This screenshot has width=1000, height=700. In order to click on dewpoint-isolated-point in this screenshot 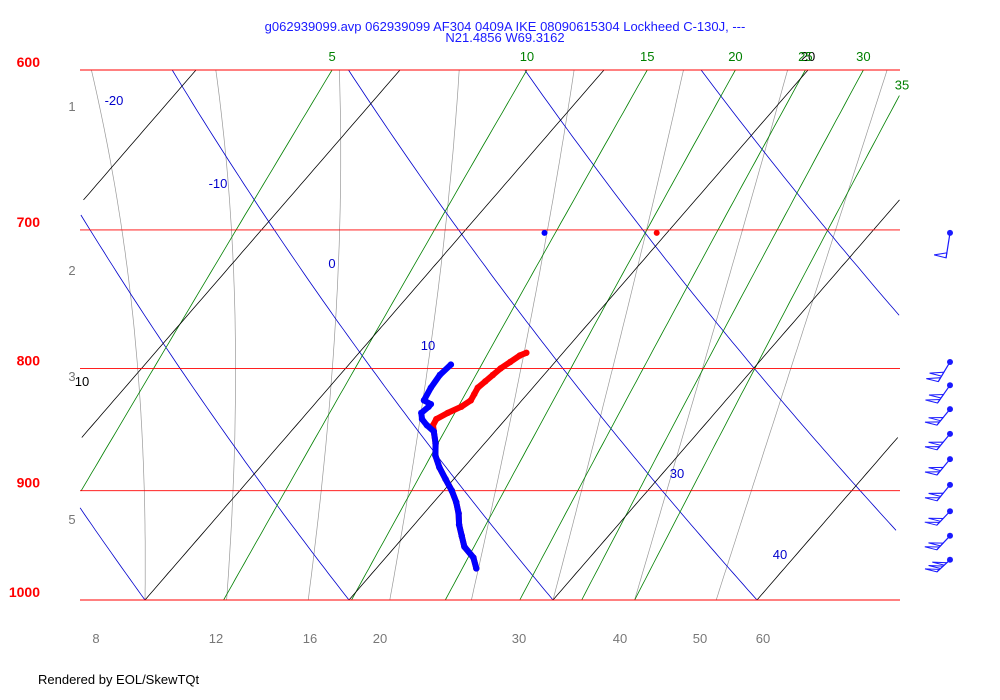, I will do `click(544, 232)`.